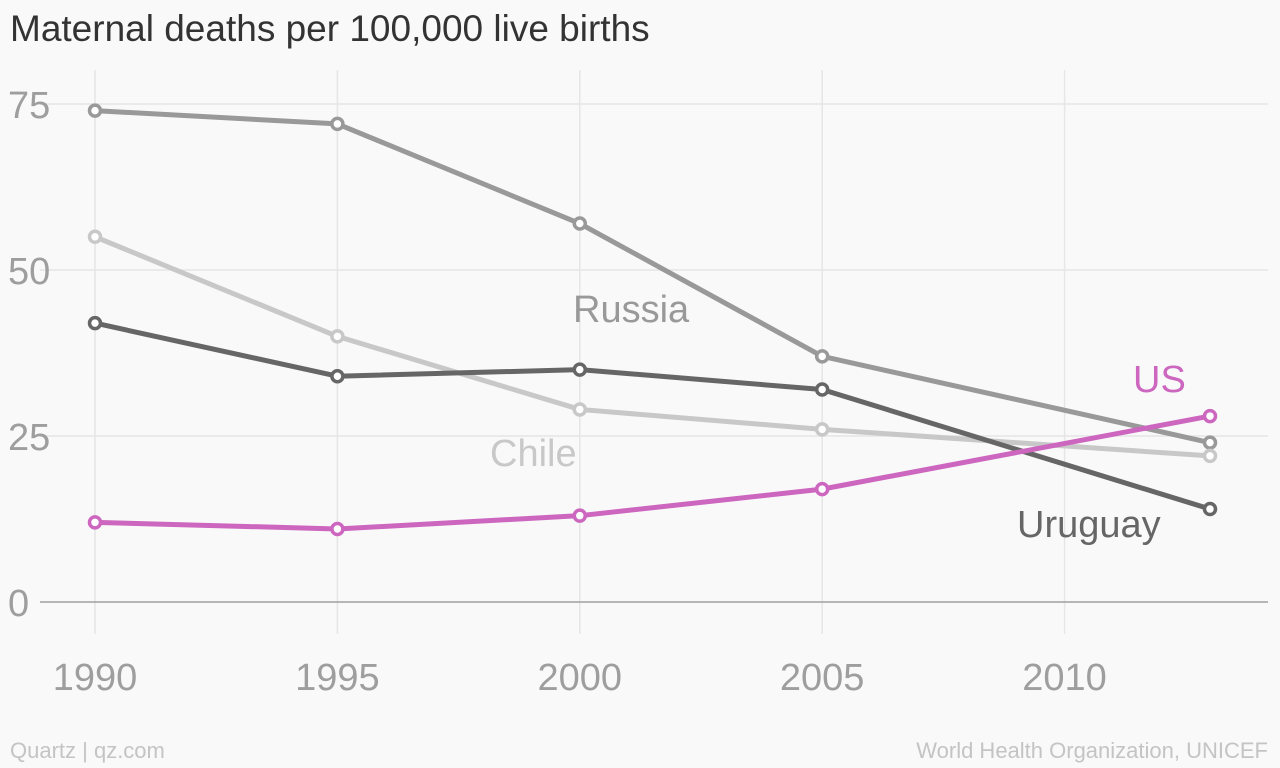 This screenshot has width=1280, height=768. I want to click on source-credit: Quartz | qz.com, so click(87, 750).